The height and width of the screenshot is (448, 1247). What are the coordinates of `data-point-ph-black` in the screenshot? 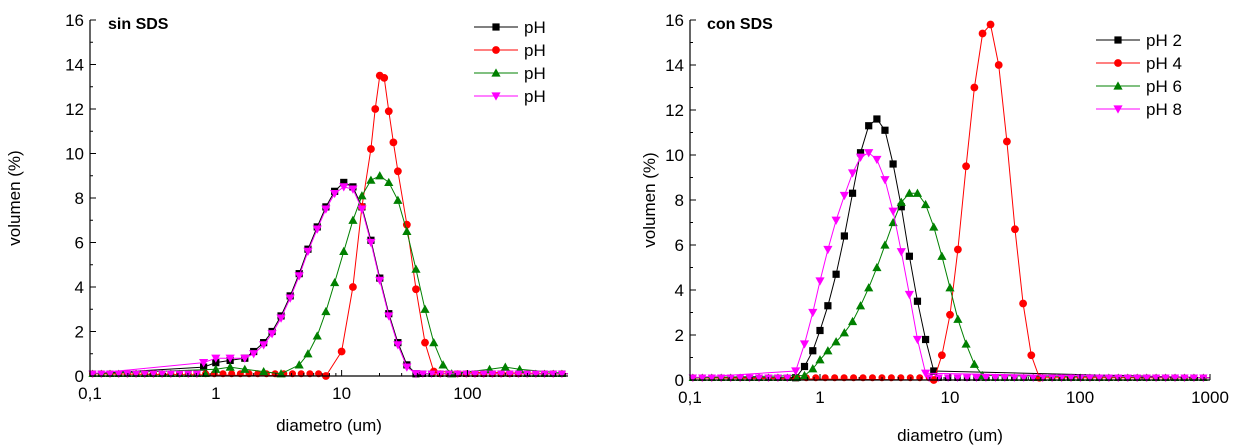 It's located at (344, 182).